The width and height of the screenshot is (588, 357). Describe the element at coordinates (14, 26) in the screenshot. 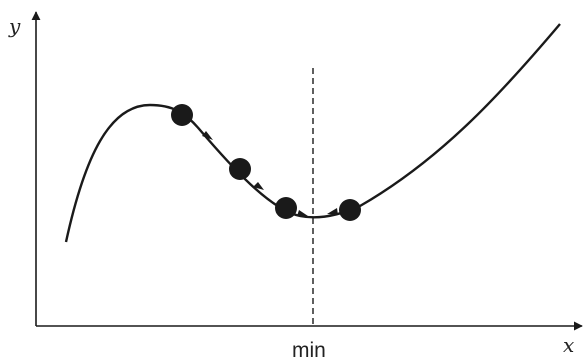

I see `y-axis-label: y` at that location.